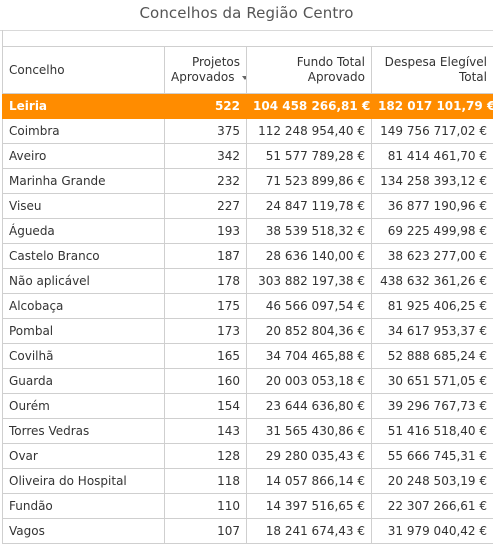 The height and width of the screenshot is (544, 493). Describe the element at coordinates (2, 38) in the screenshot. I see `scroll-edge` at that location.